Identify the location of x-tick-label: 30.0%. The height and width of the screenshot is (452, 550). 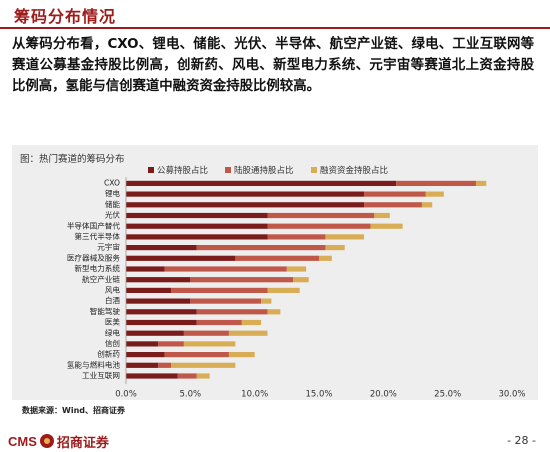
(511, 394).